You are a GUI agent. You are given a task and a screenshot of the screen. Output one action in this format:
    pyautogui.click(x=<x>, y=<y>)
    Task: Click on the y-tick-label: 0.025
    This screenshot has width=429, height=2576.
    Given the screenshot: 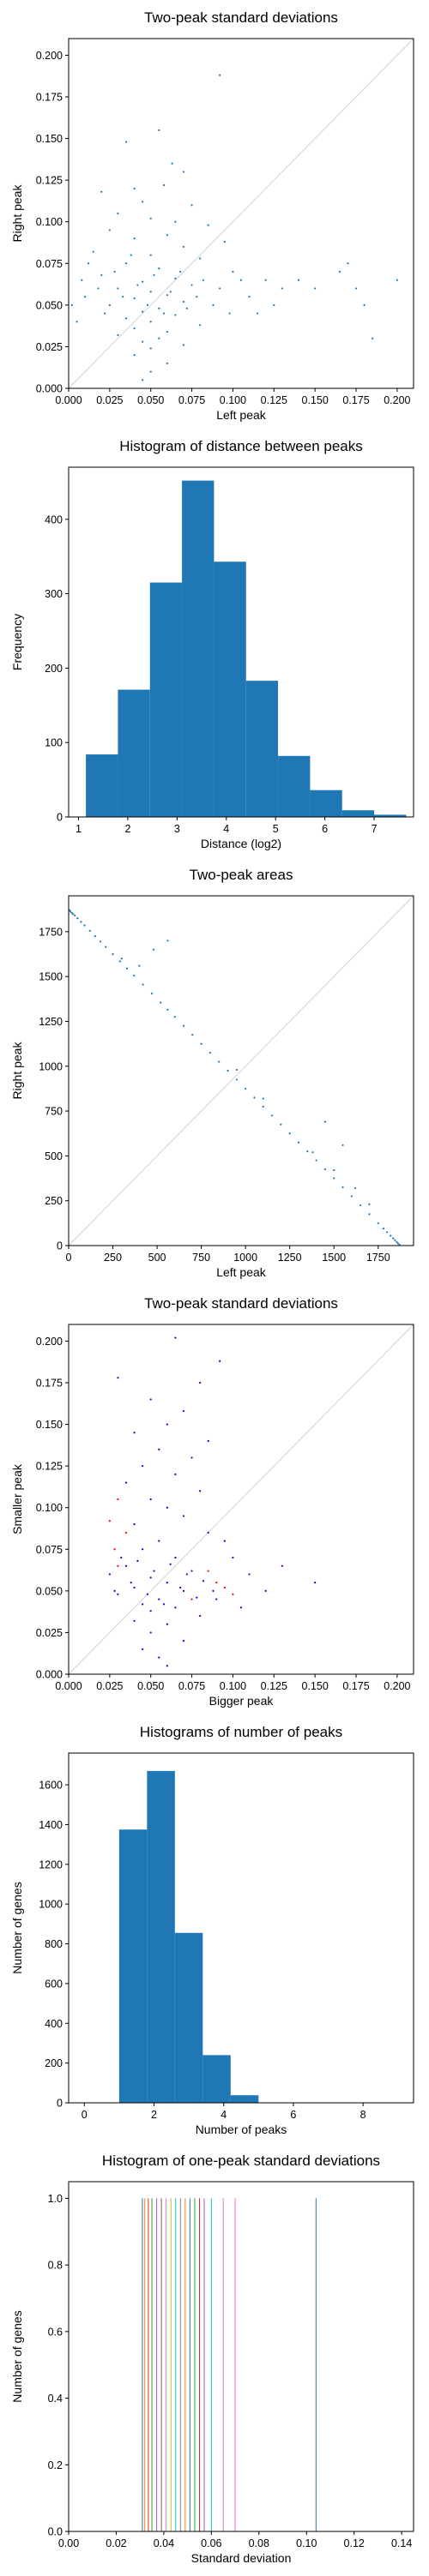 What is the action you would take?
    pyautogui.click(x=49, y=1633)
    